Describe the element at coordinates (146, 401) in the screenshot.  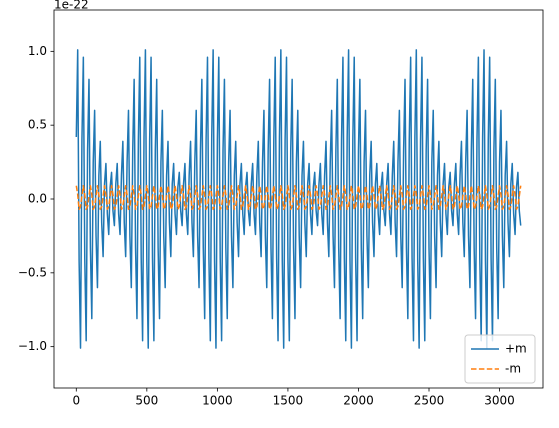
I see `x-tick-label: 500` at that location.